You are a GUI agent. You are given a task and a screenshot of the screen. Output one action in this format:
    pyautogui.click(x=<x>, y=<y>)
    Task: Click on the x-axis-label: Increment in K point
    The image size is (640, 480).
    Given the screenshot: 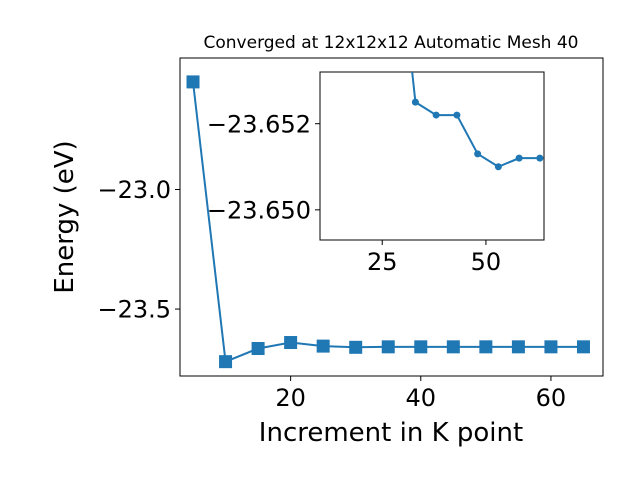 What is the action you would take?
    pyautogui.click(x=391, y=433)
    